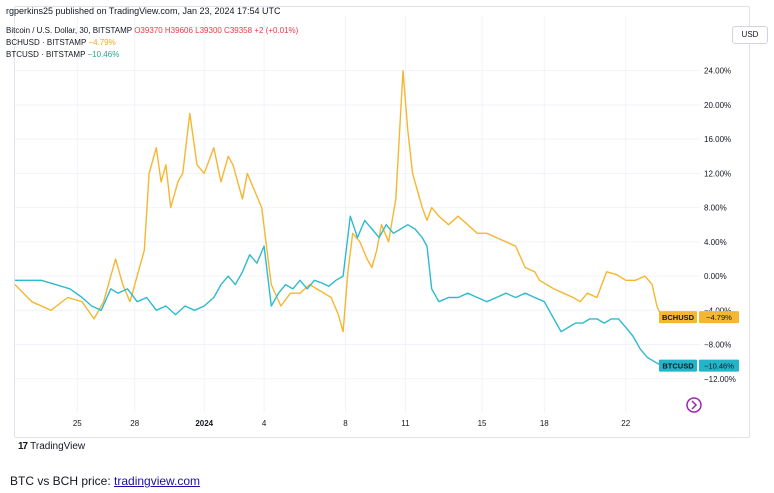 The height and width of the screenshot is (493, 774). What do you see at coordinates (699, 341) in the screenshot?
I see `end-labels: BCHUSD −4.79% BTCUSD −10.46%` at bounding box center [699, 341].